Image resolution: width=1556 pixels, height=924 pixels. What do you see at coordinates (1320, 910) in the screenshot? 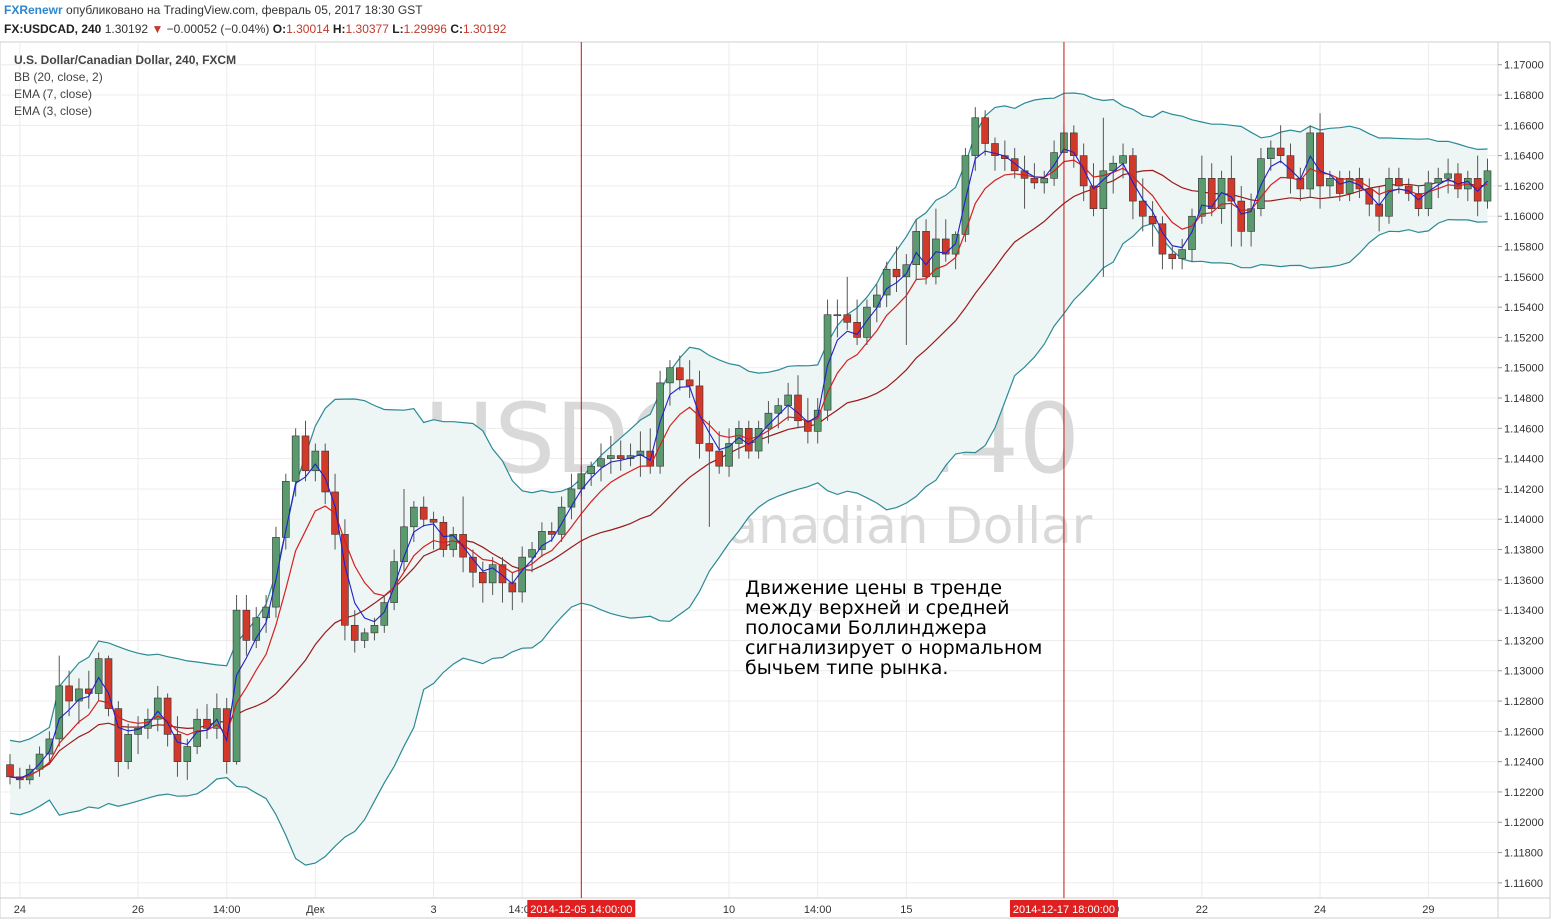
I see `x-tick-label: 24` at bounding box center [1320, 910].